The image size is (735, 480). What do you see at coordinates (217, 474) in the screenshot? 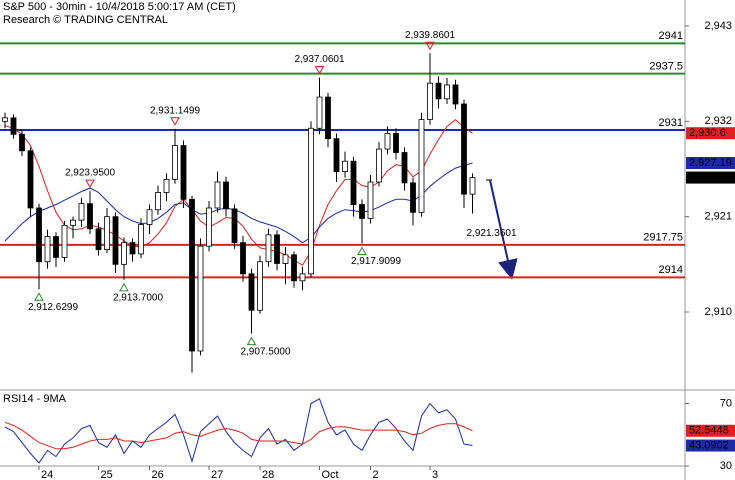
I see `x-tick-label: 27` at bounding box center [217, 474].